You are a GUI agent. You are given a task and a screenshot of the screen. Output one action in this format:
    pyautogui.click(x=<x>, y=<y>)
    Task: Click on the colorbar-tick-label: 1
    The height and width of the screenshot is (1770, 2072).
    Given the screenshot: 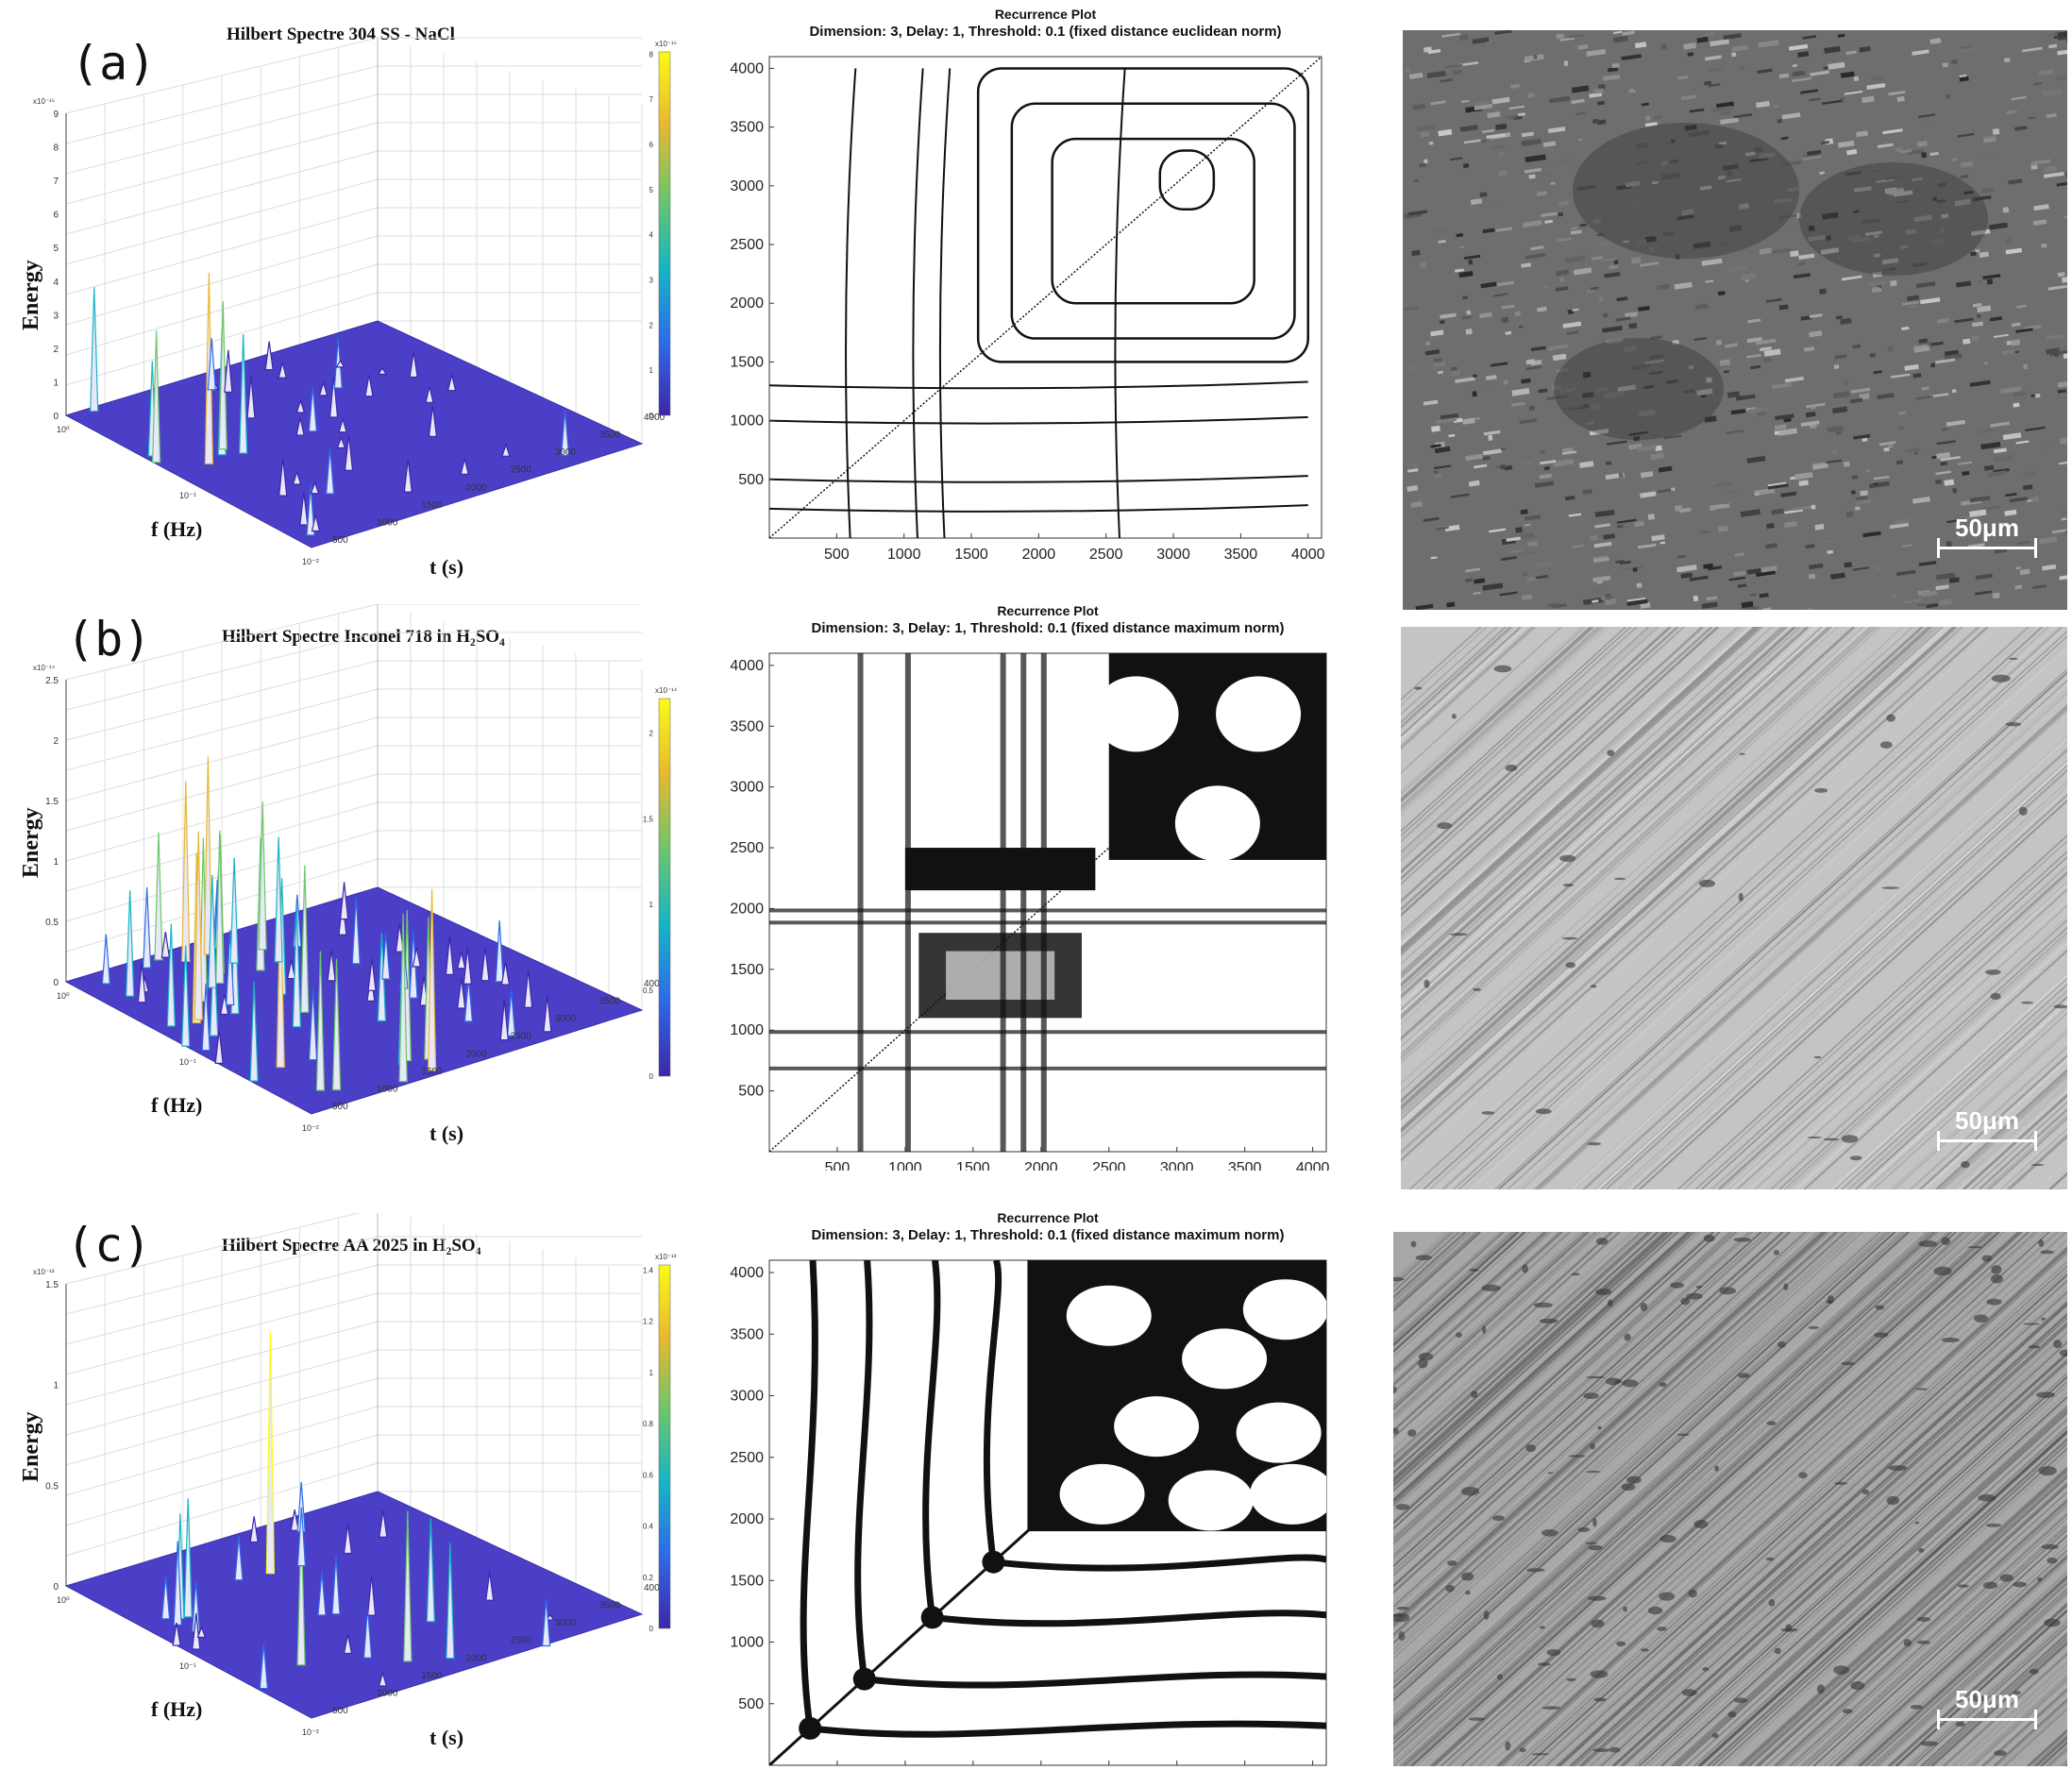 What is the action you would take?
    pyautogui.click(x=651, y=905)
    